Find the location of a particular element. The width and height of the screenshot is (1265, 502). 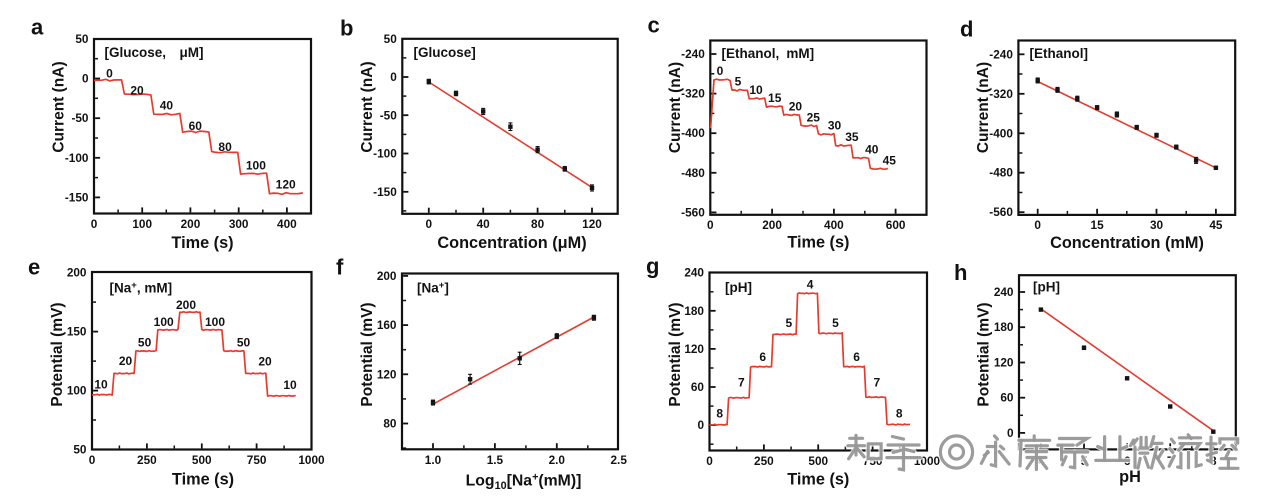

svg-text: c is located at coordinates (654, 24).